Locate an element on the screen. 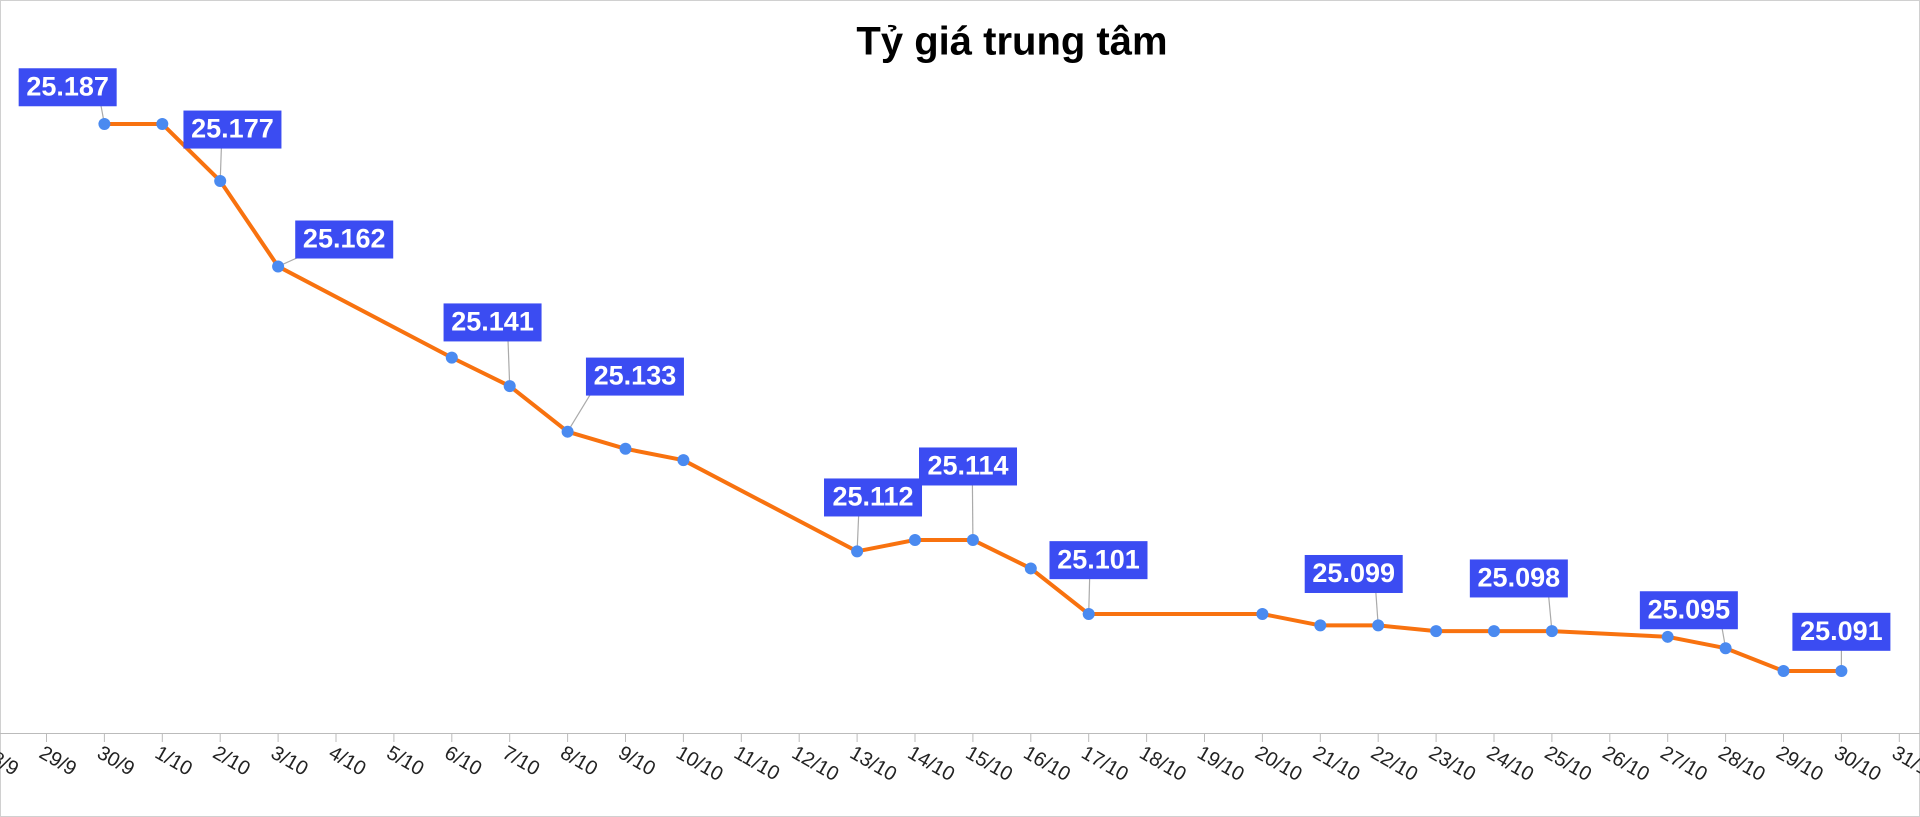  data-label: 25.187 is located at coordinates (67, 86).